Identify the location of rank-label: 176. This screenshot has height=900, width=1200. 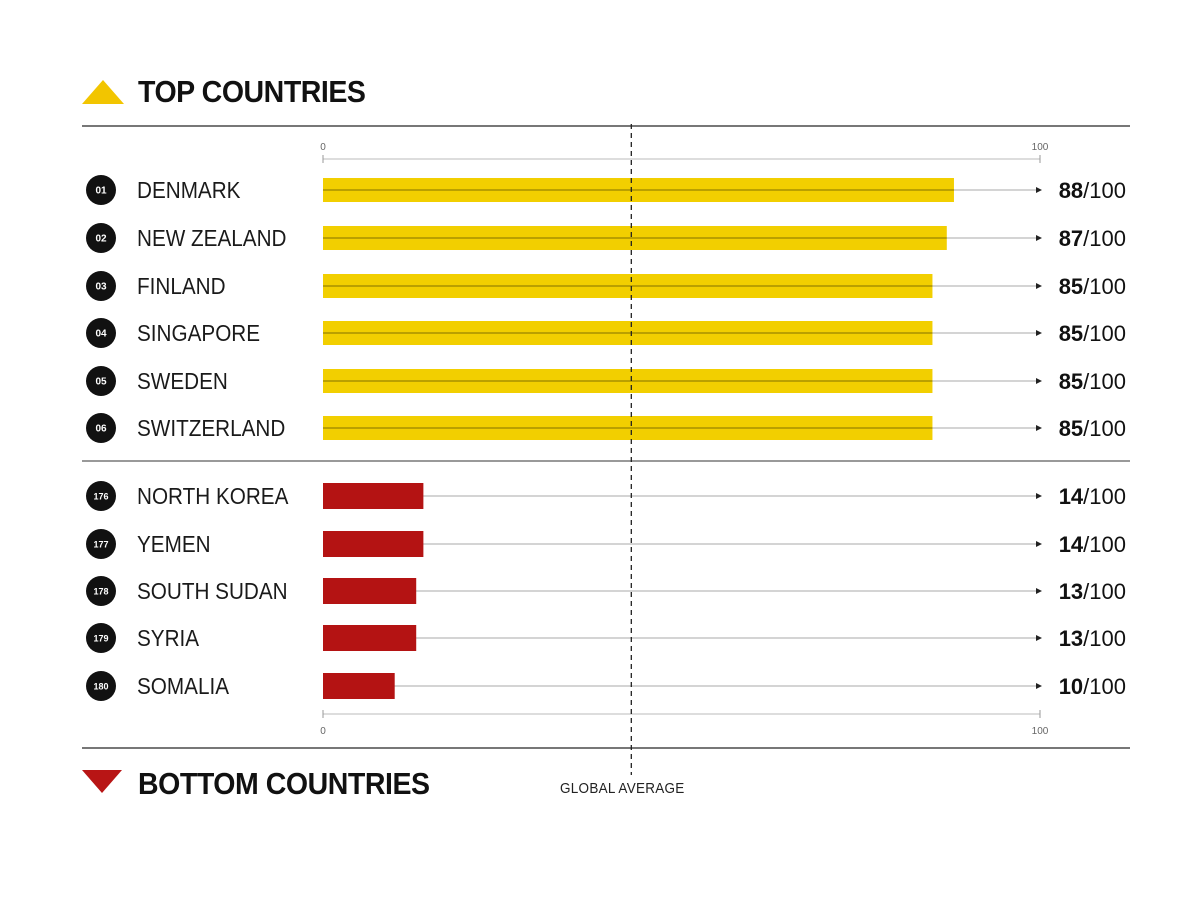
(100, 497).